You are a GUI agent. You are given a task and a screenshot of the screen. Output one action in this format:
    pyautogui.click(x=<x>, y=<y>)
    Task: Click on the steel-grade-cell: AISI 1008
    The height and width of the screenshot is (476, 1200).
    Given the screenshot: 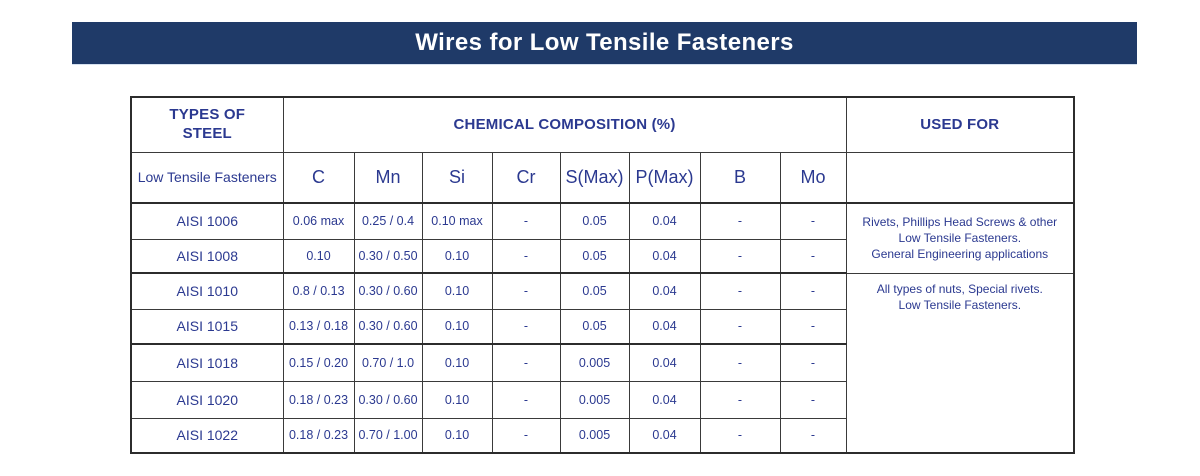 What is the action you would take?
    pyautogui.click(x=207, y=256)
    